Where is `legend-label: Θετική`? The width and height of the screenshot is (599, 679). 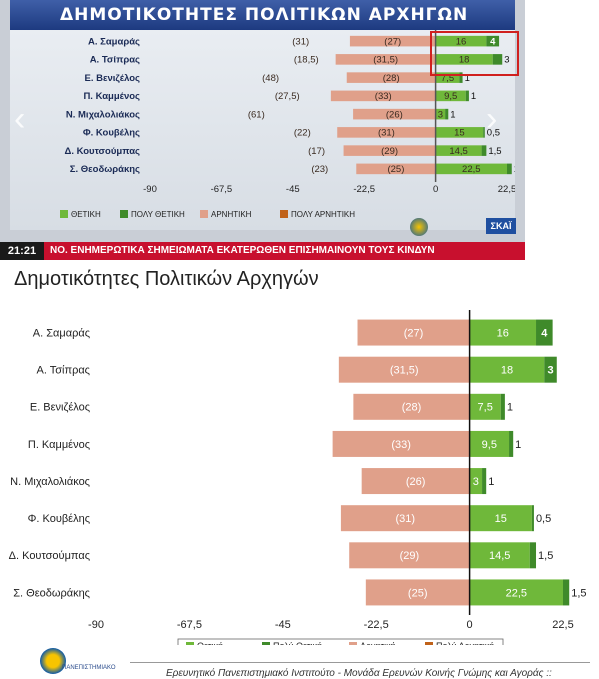
legend-label: Θετική is located at coordinates (210, 643).